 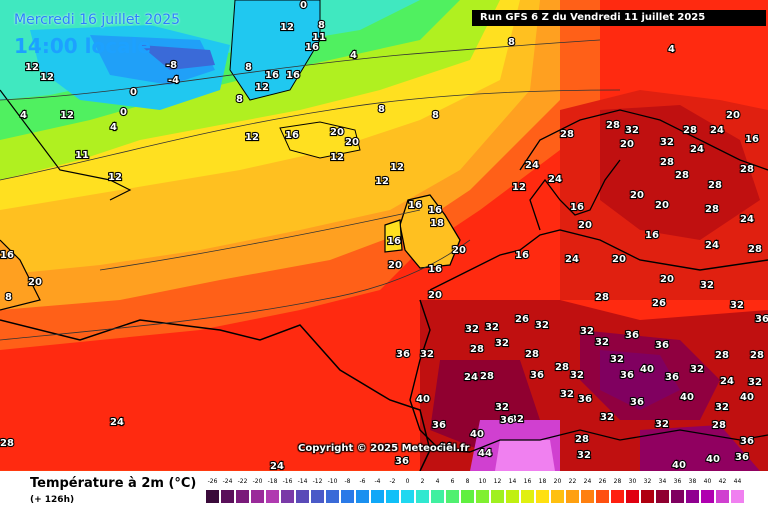 What do you see at coordinates (347, 481) in the screenshot?
I see `scale-tick-label: -8` at bounding box center [347, 481].